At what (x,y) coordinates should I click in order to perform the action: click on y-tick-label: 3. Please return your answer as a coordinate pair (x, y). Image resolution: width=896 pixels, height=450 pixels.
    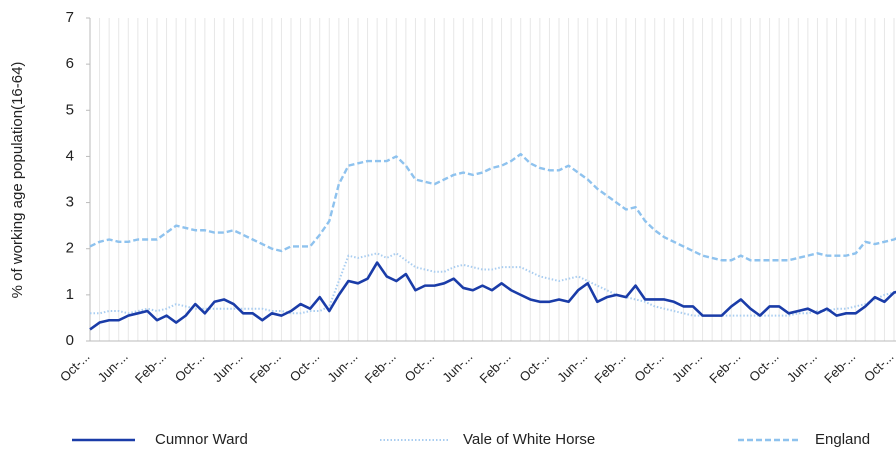
    Looking at the image, I should click on (70, 202).